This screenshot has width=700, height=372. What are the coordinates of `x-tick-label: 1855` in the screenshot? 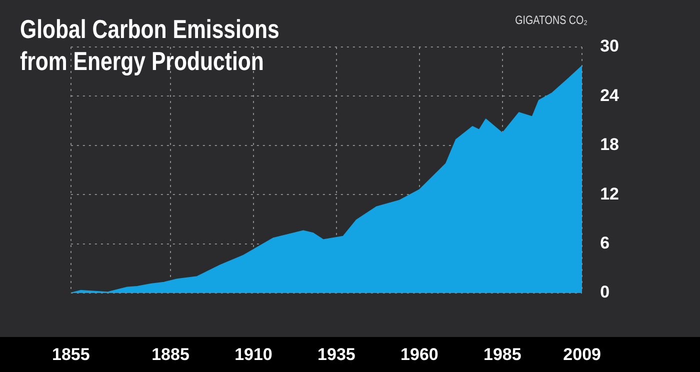 It's located at (71, 354).